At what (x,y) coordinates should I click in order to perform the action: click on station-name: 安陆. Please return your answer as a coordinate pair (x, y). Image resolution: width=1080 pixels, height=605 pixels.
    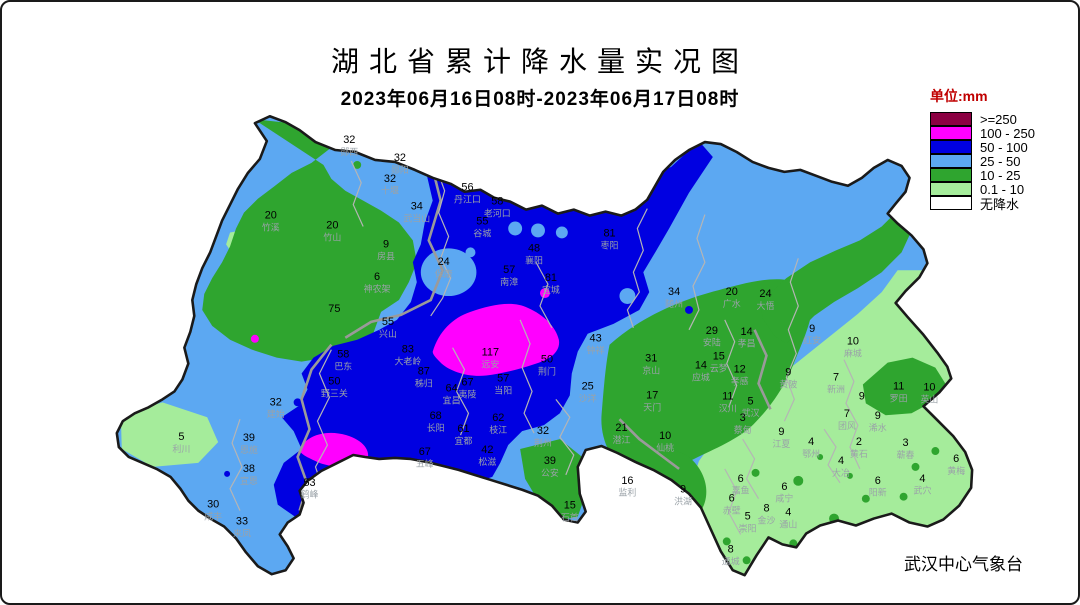
    Looking at the image, I should click on (712, 342).